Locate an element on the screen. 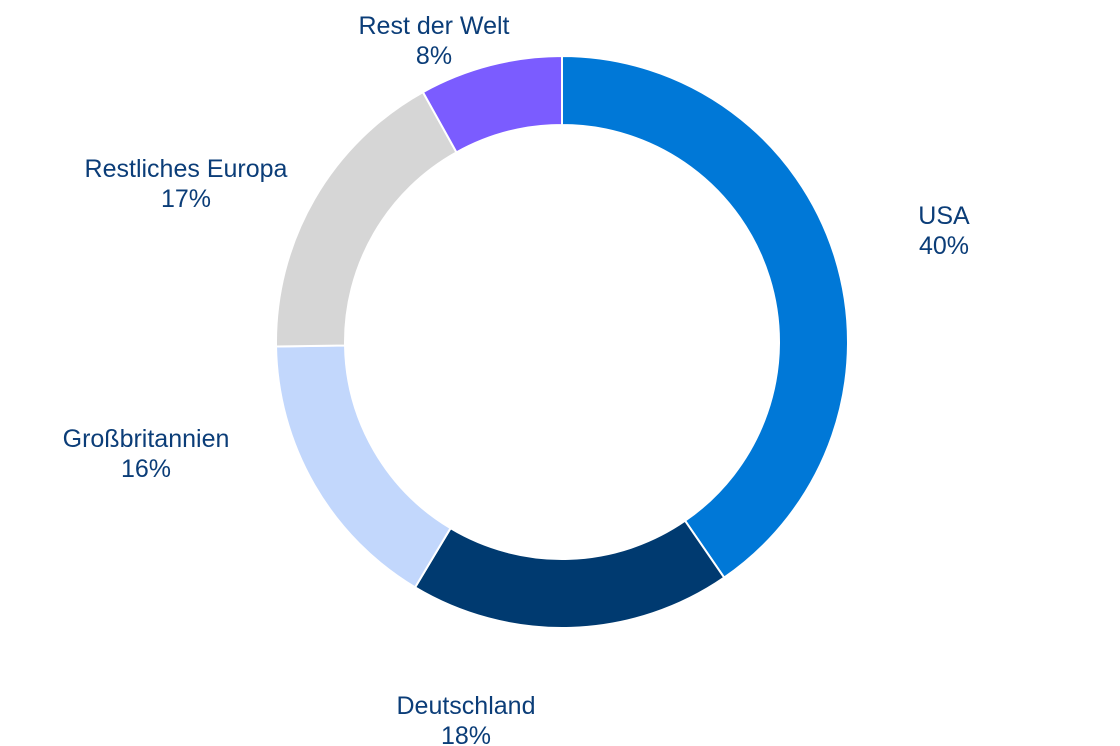 Image resolution: width=1120 pixels, height=746 pixels. slice-label-value: 16% is located at coordinates (146, 469).